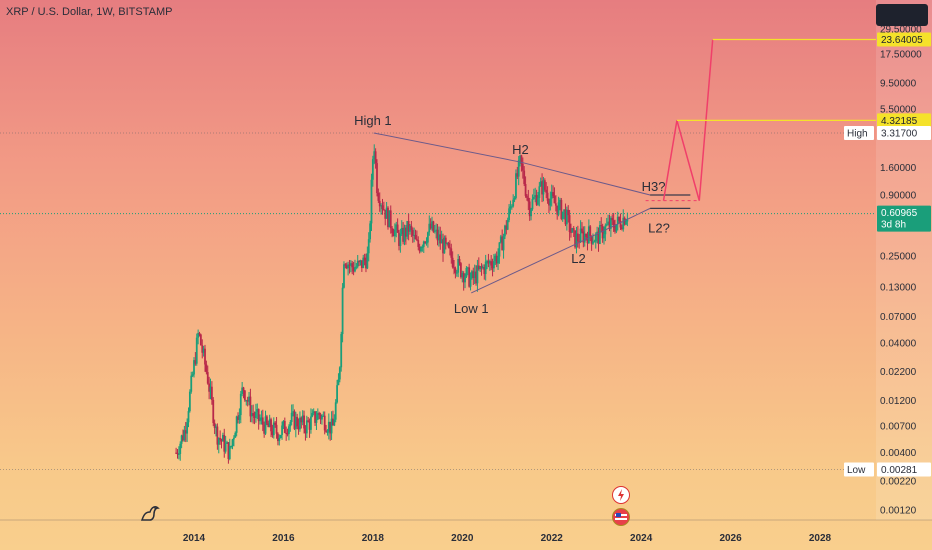 The image size is (932, 550). Describe the element at coordinates (898, 511) in the screenshot. I see `y-tick-label: 0.00120` at that location.